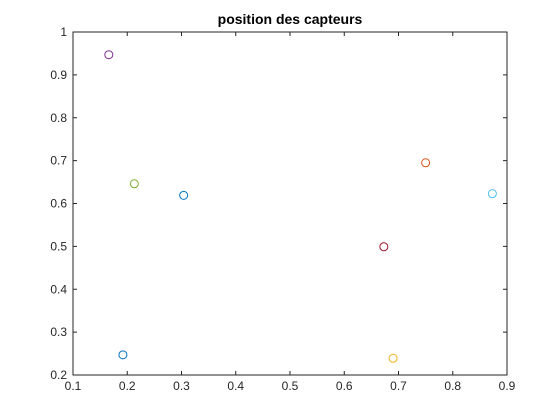  I want to click on x-tick-label: 0.9, so click(507, 386).